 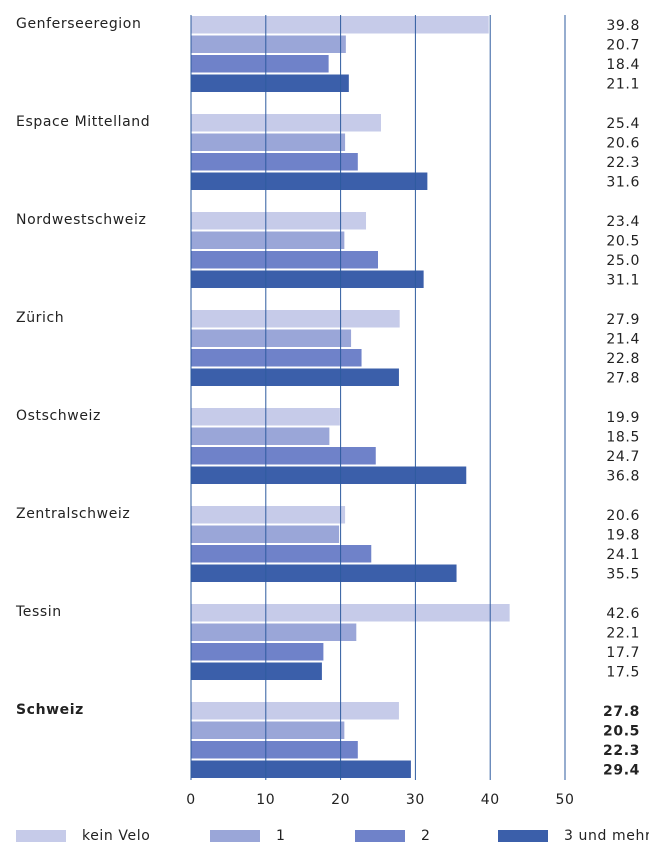 I want to click on value-label: 21.1, so click(x=623, y=84).